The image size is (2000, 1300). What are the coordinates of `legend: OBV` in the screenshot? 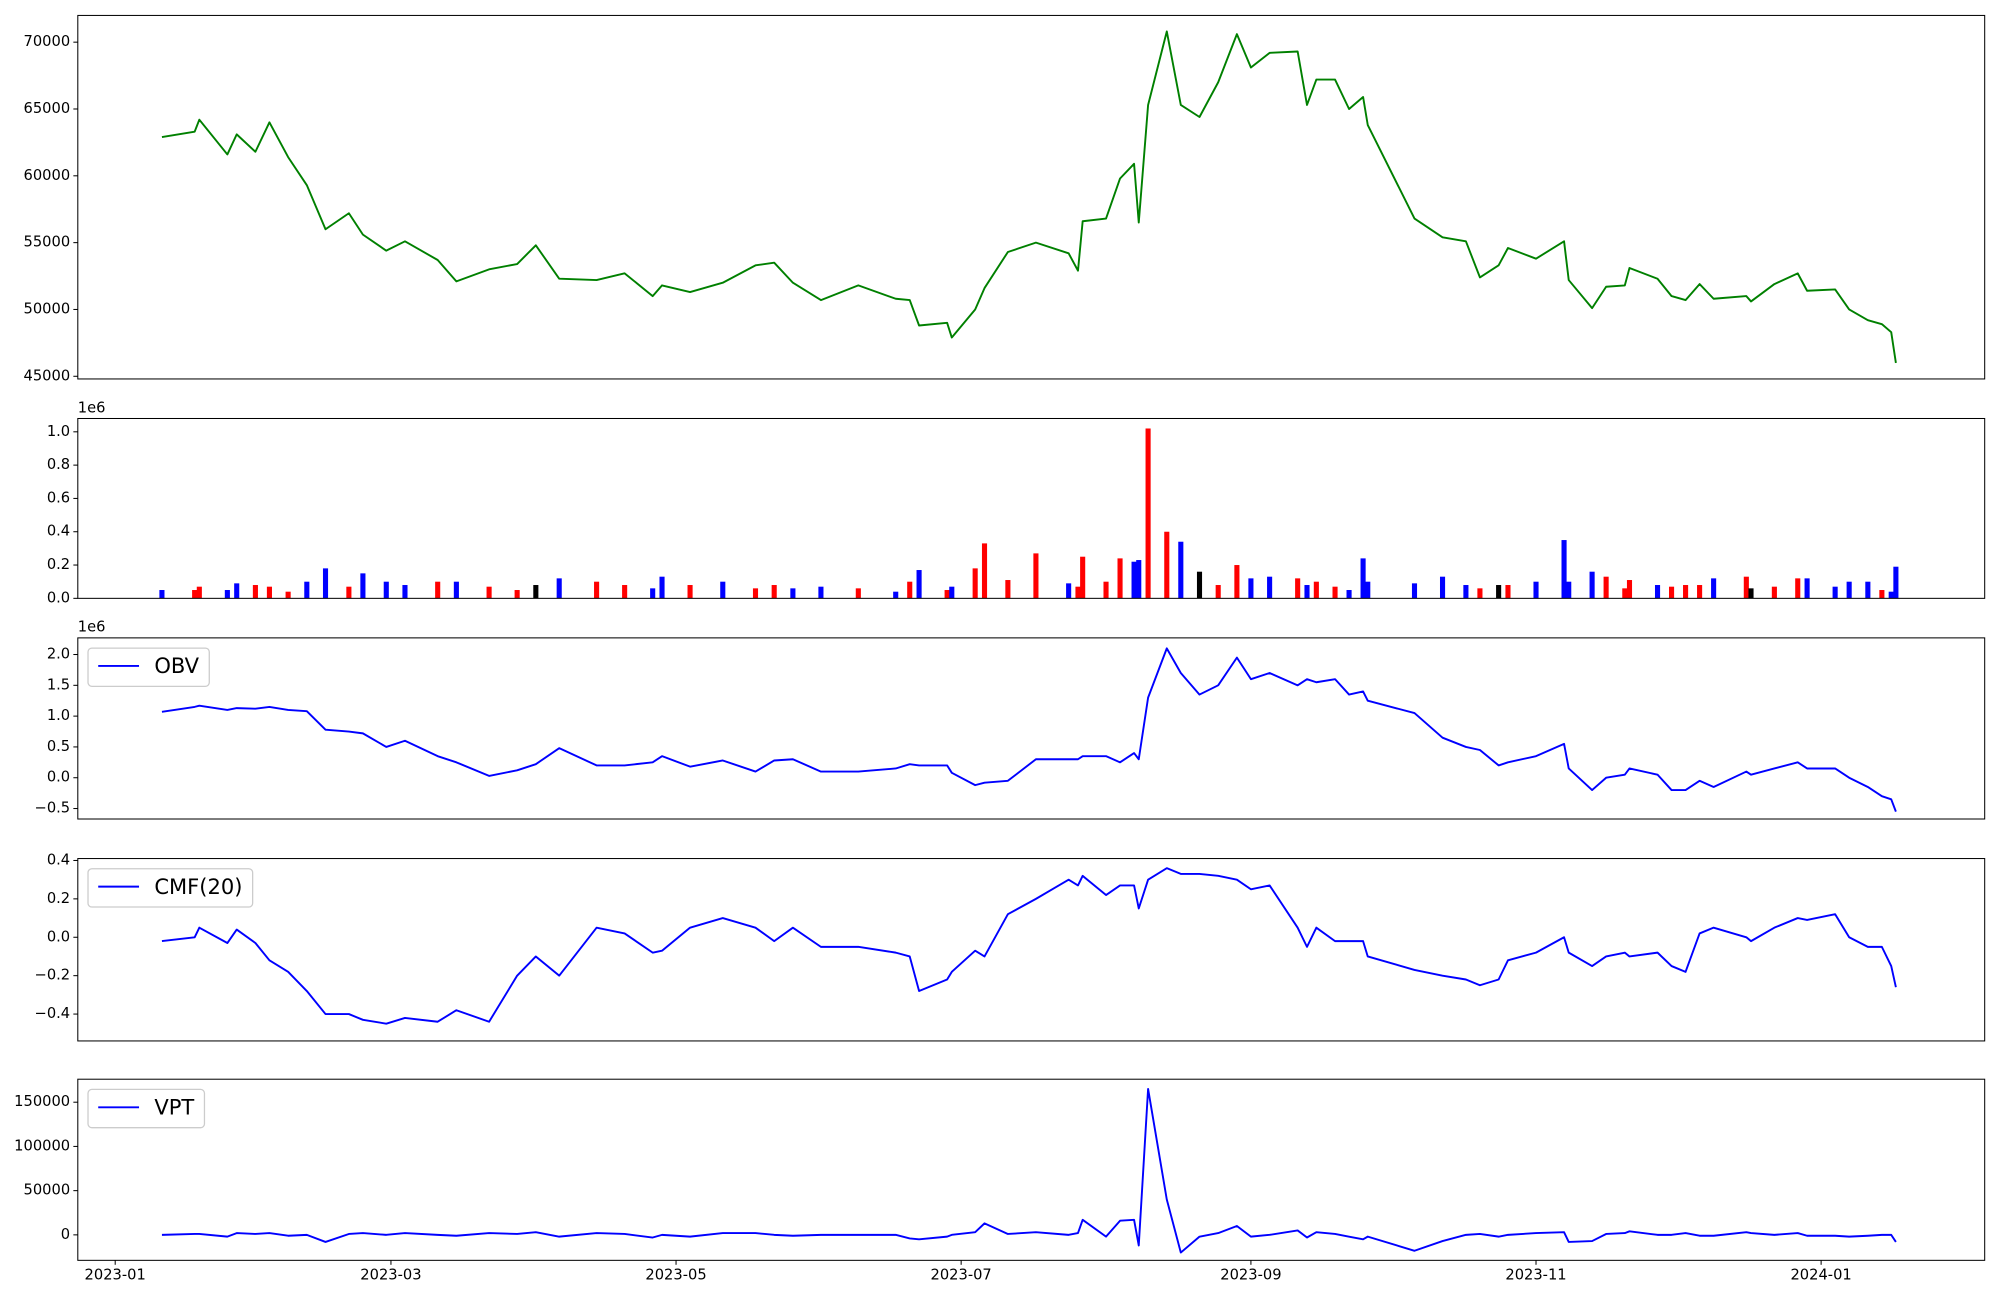 It's located at (148, 667).